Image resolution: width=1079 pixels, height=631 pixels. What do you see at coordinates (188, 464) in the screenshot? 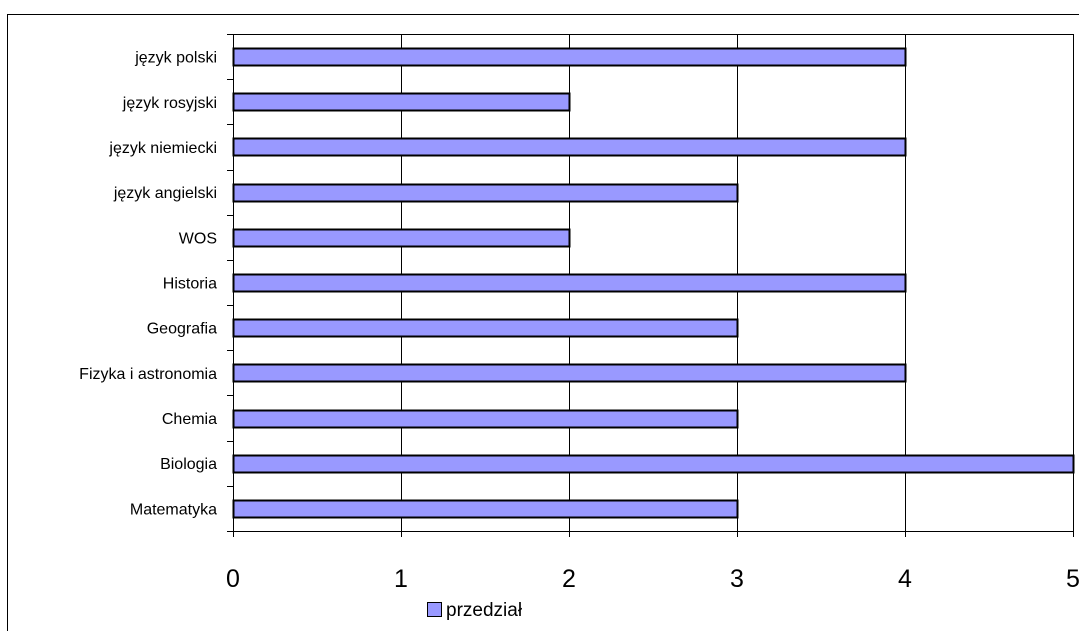
I see `category-label: Biologia` at bounding box center [188, 464].